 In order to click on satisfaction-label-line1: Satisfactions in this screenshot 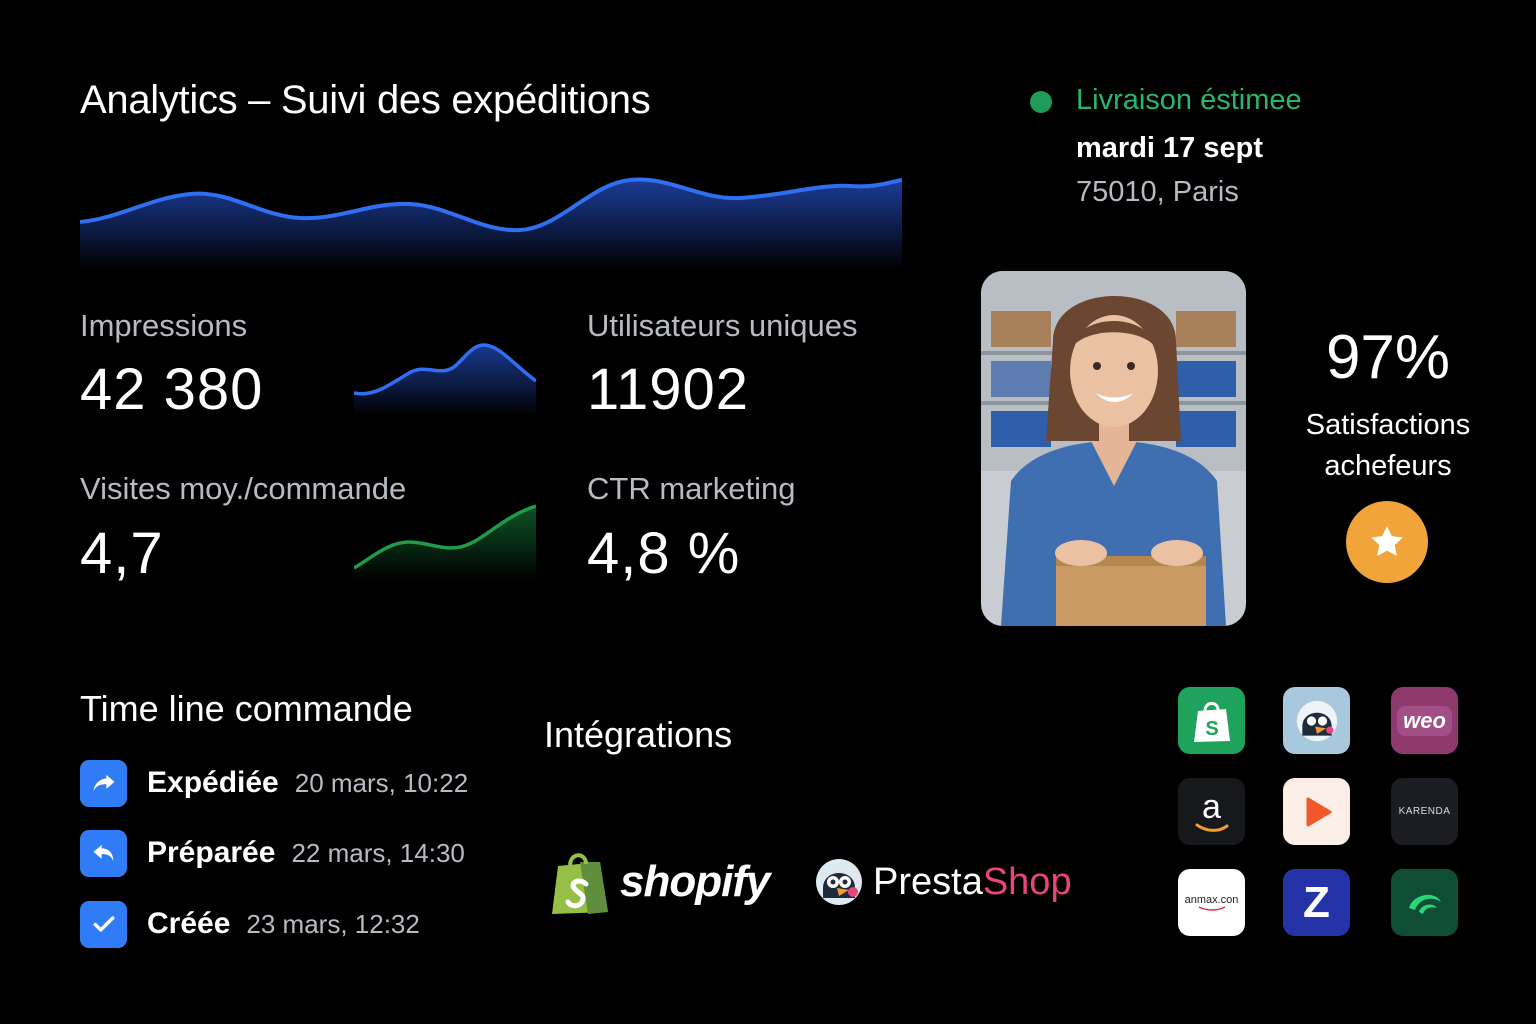, I will do `click(1388, 425)`.